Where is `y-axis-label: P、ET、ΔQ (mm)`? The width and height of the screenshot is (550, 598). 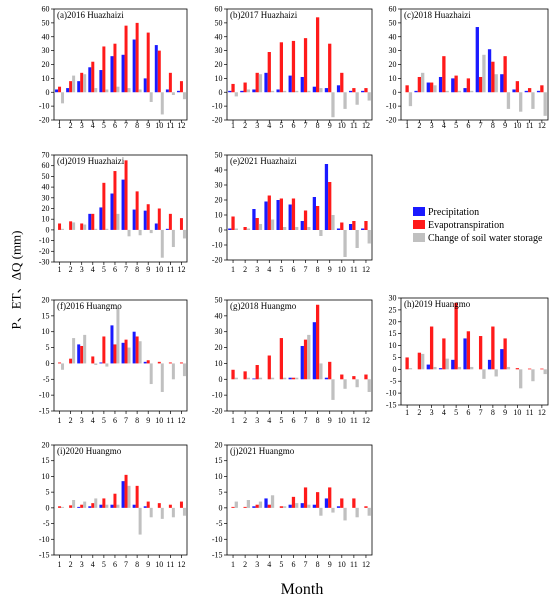 y-axis-label: P、ET、ΔQ (mm) is located at coordinates (16, 280).